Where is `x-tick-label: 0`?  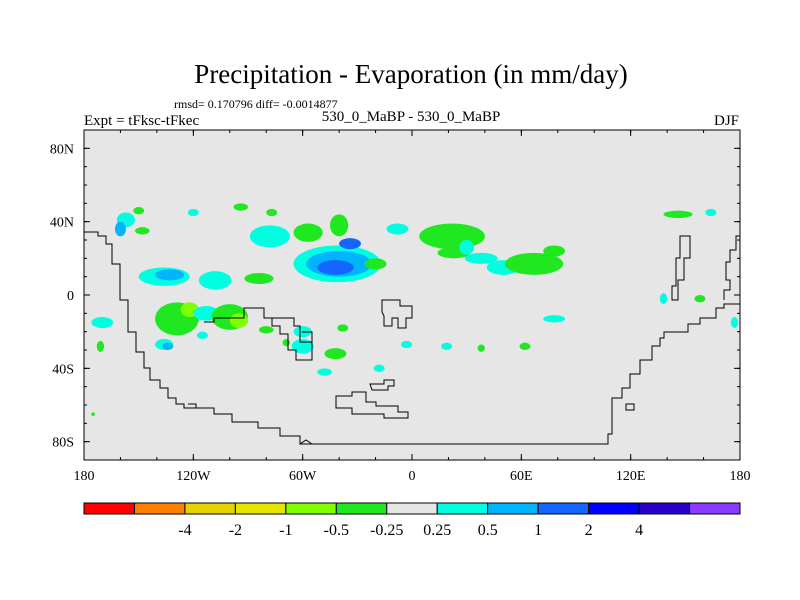
x-tick-label: 0 is located at coordinates (412, 476).